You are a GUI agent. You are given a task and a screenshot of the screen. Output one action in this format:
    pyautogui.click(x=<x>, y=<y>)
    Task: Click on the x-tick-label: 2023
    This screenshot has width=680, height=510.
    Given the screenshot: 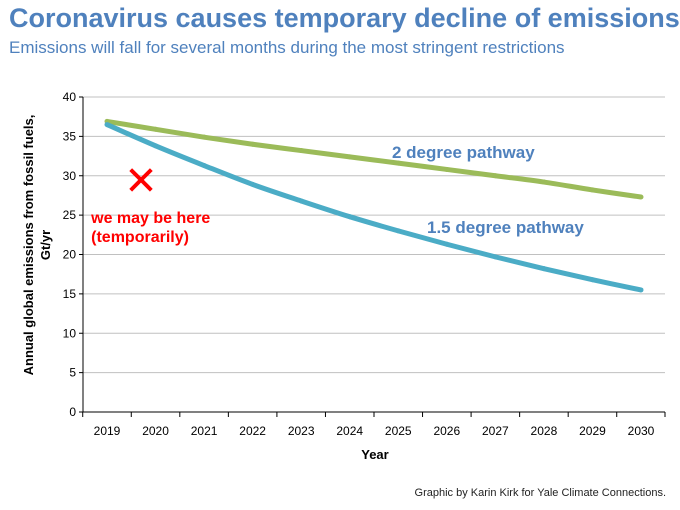 What is the action you would take?
    pyautogui.click(x=301, y=431)
    